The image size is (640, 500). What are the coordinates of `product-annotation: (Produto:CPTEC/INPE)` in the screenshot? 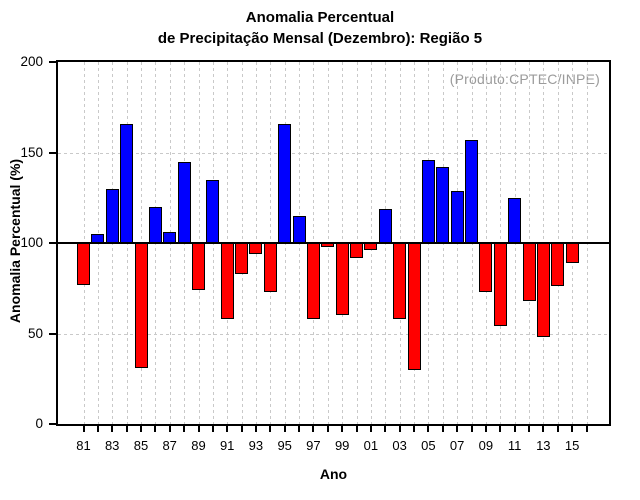 It's located at (524, 79).